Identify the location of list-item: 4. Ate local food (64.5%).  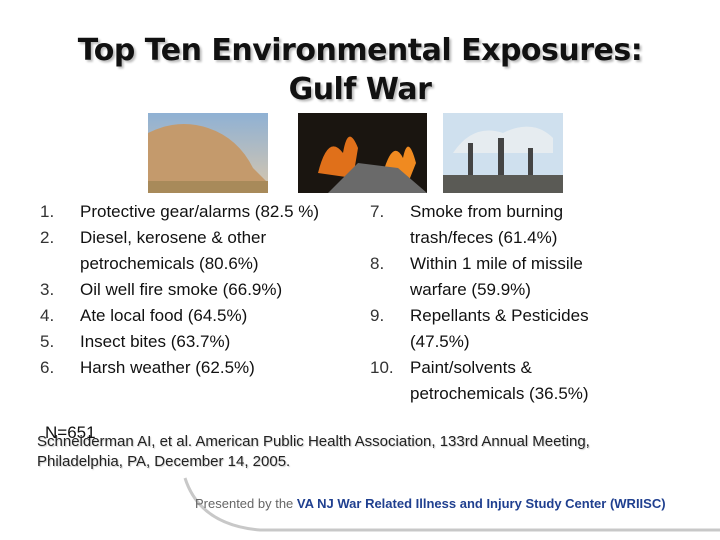
(195, 316).